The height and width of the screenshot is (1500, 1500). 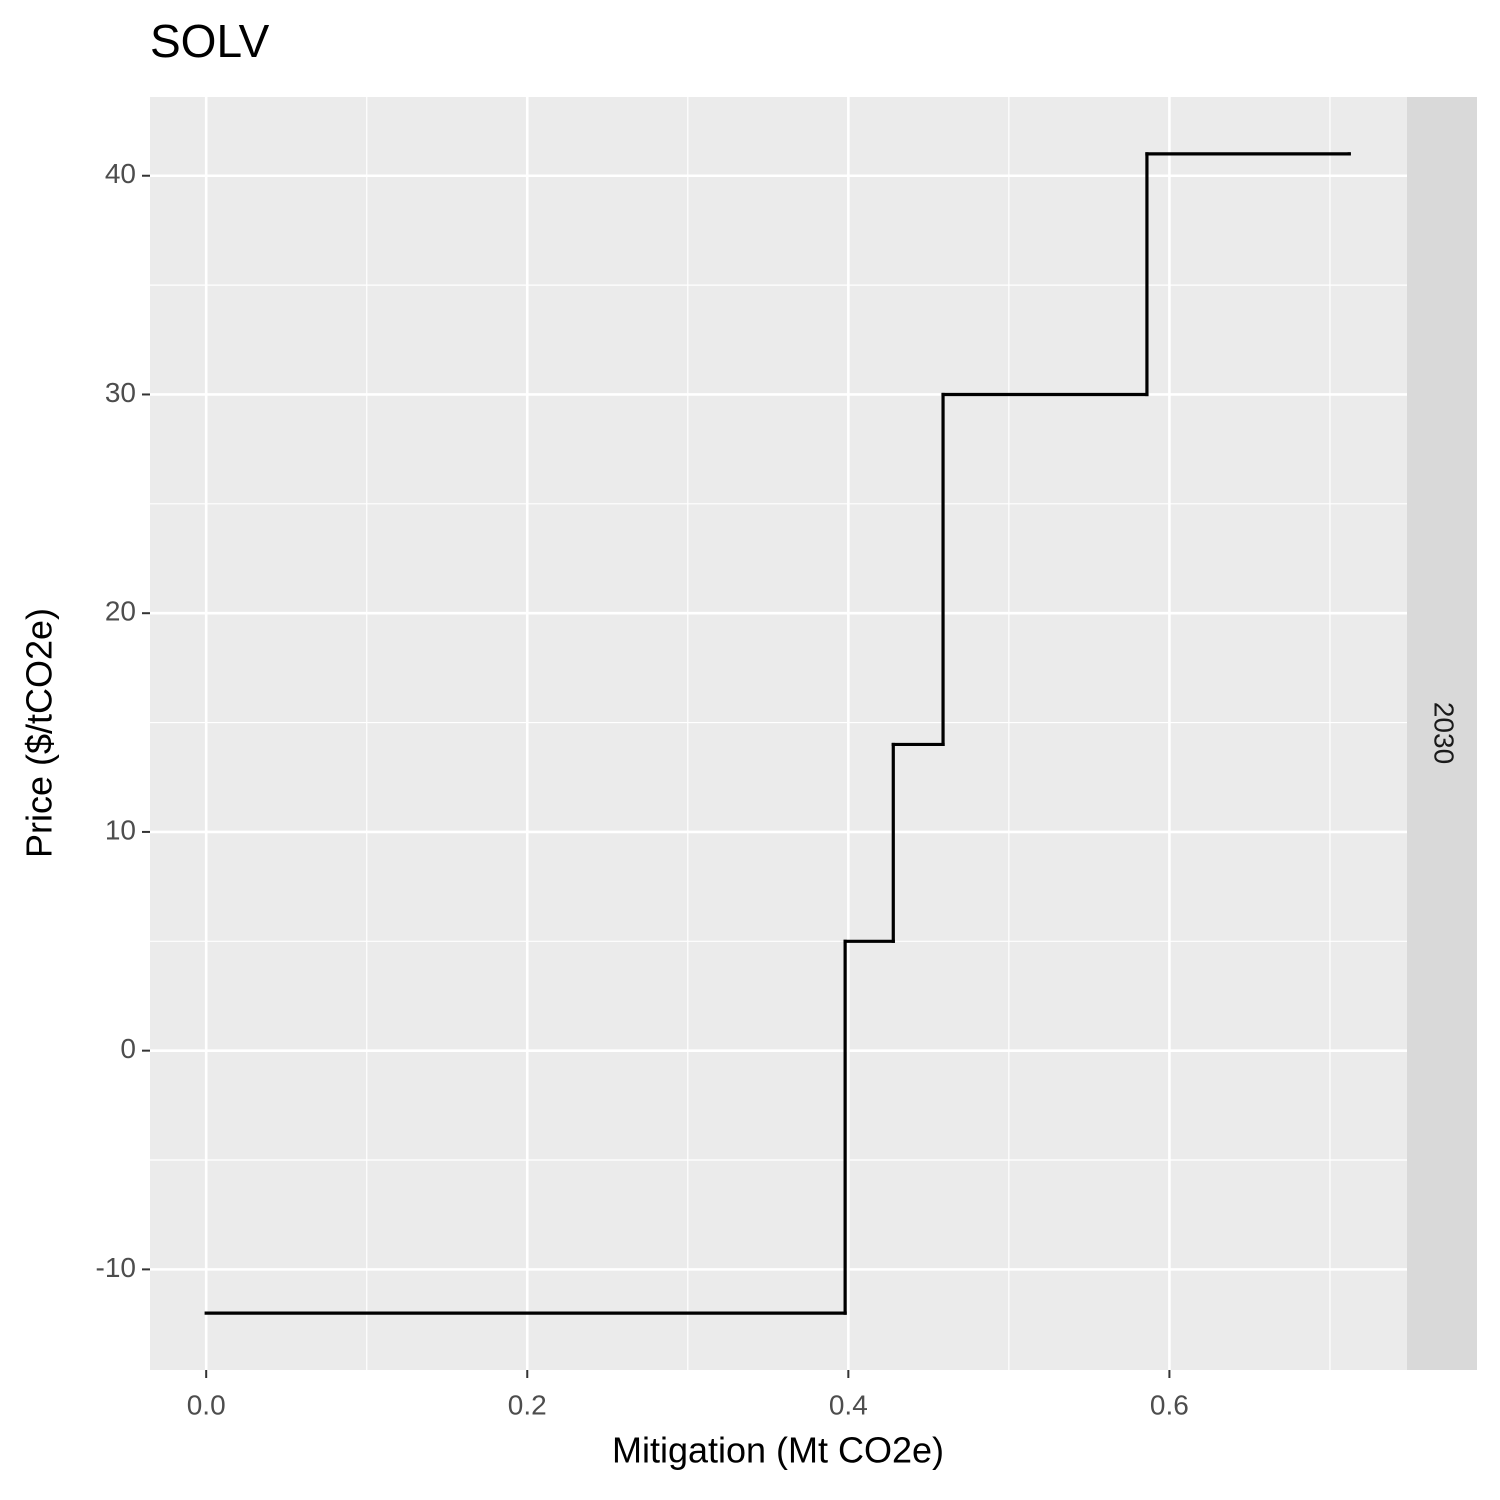 I want to click on y-axis-label: Price ($/tCO2e), so click(x=39, y=733).